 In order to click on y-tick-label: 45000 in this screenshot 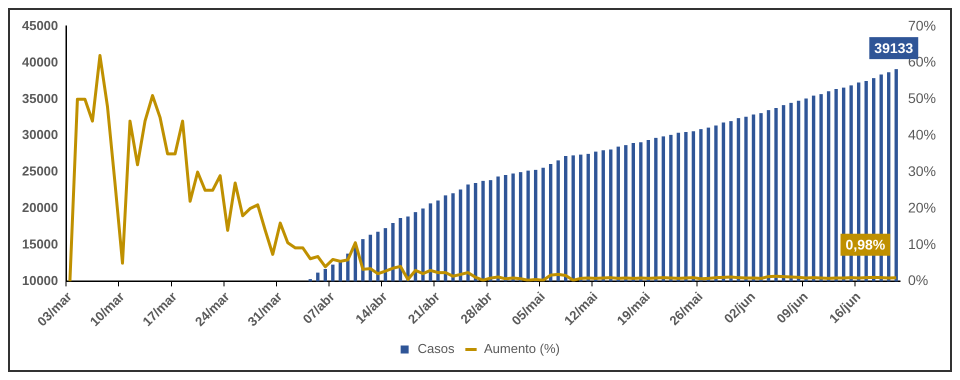, I will do `click(40, 25)`.